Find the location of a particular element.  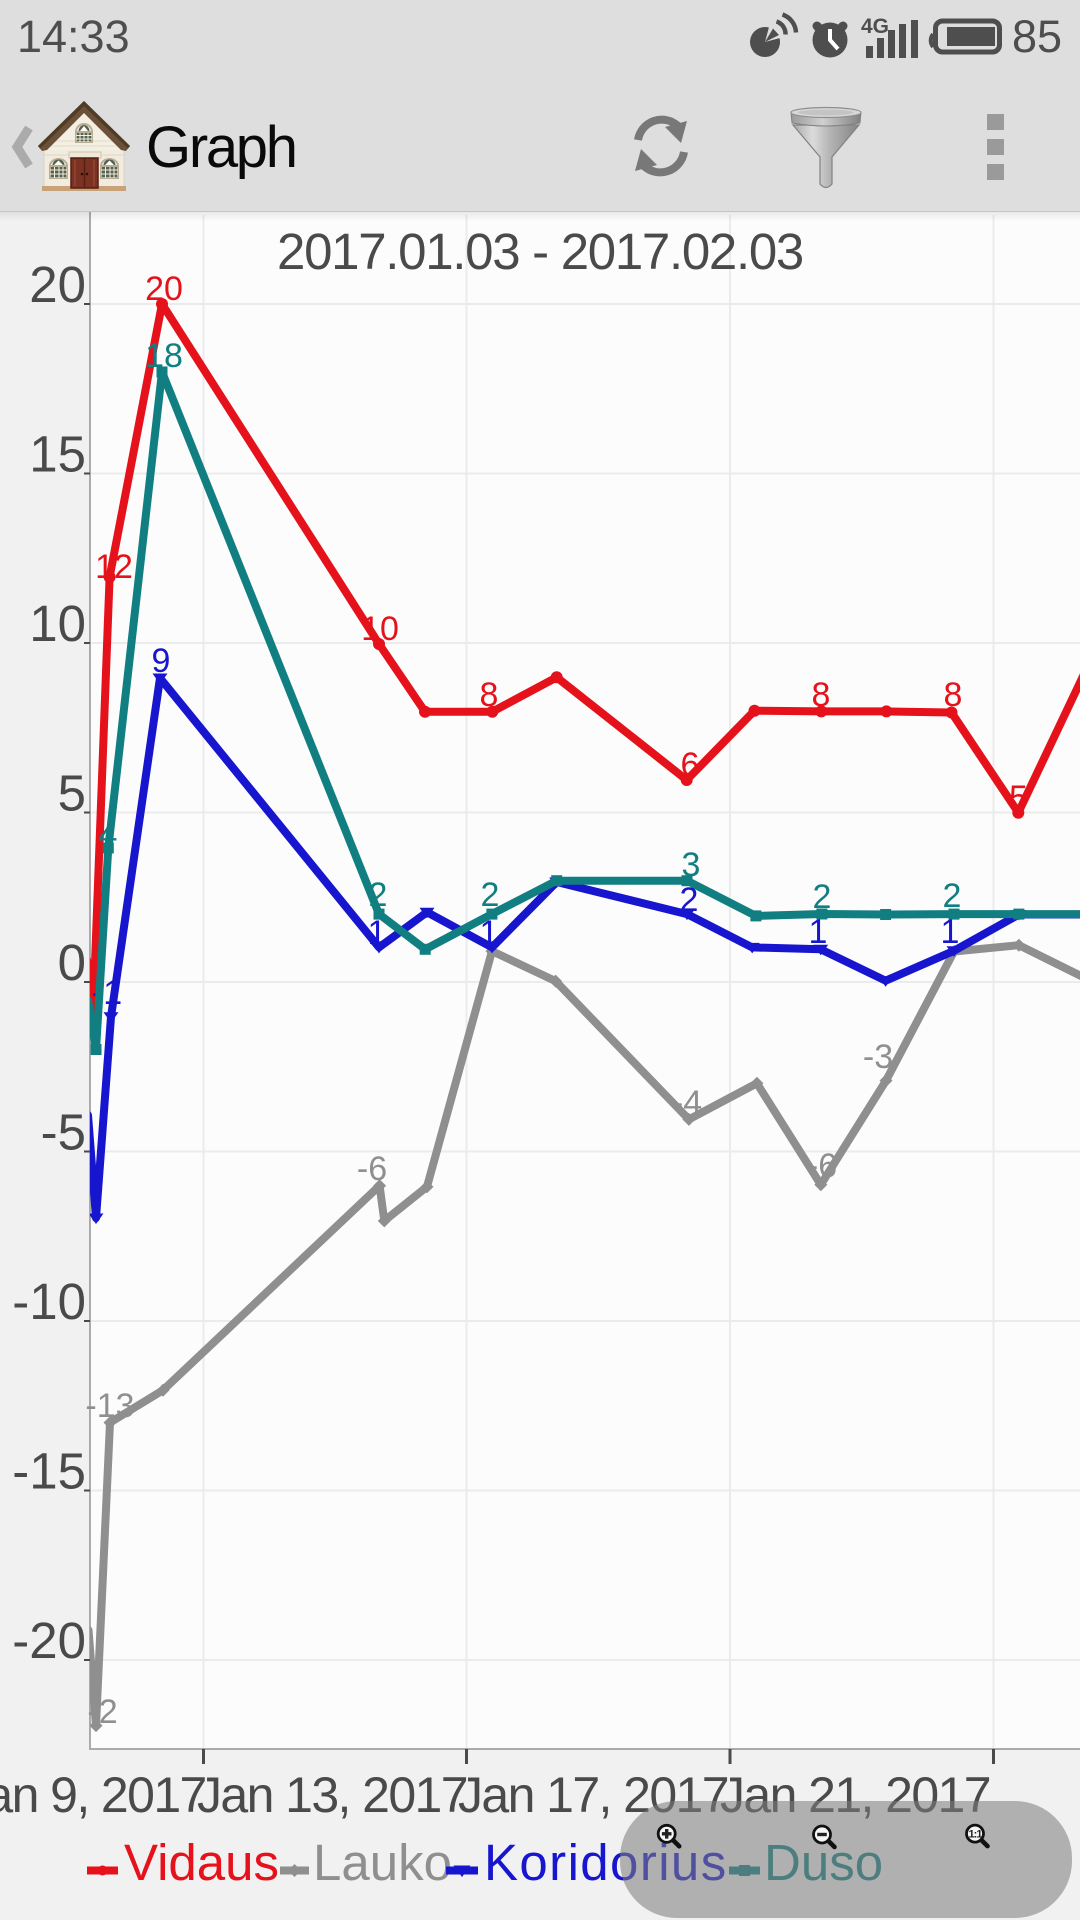

svg-text: 12 is located at coordinates (114, 567).